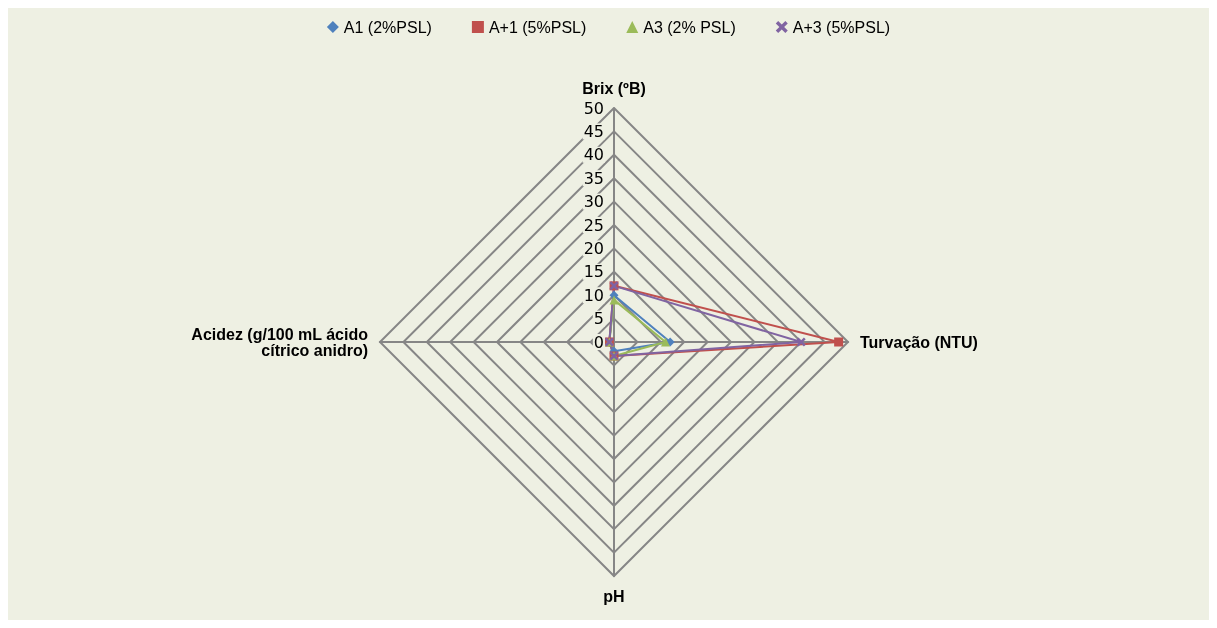 The image size is (1217, 628). Describe the element at coordinates (280, 342) in the screenshot. I see `spoke-label: Acidez (g/100 mL ácido cítrico anidro)` at that location.